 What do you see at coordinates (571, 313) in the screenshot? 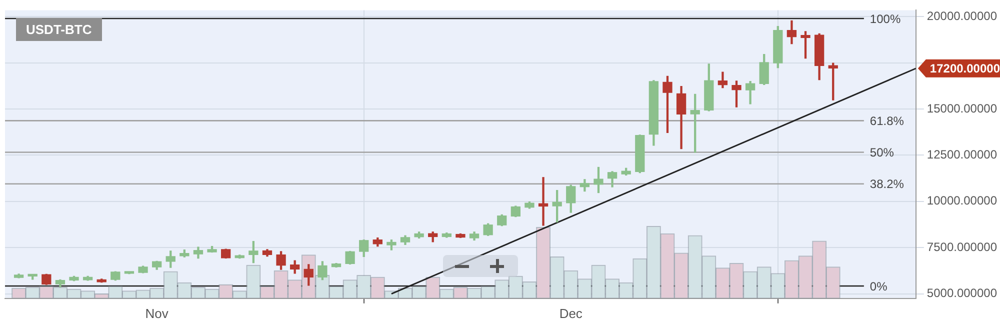
I see `x-tick-label: Dec` at bounding box center [571, 313].